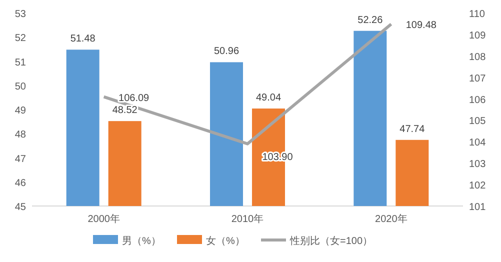  I want to click on y-tick-label: 49, so click(20, 111).